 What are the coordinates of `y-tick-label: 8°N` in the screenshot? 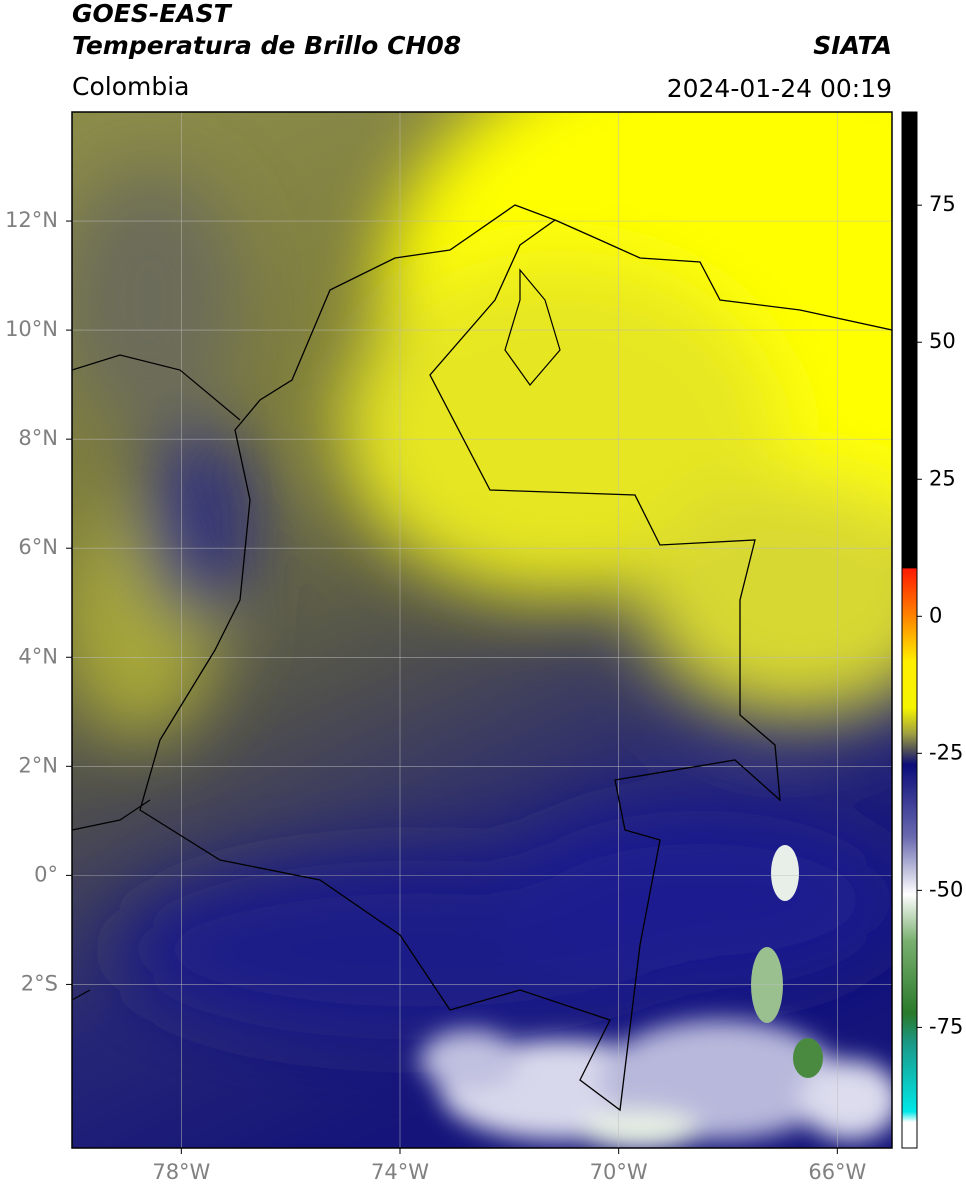 It's located at (38, 438).